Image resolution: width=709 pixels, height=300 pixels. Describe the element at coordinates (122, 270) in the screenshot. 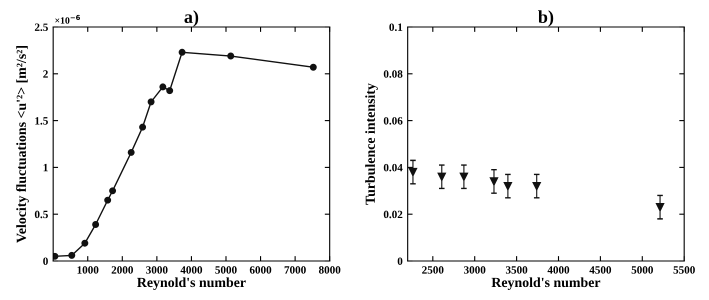

I see `x-tick-label: 2000` at that location.